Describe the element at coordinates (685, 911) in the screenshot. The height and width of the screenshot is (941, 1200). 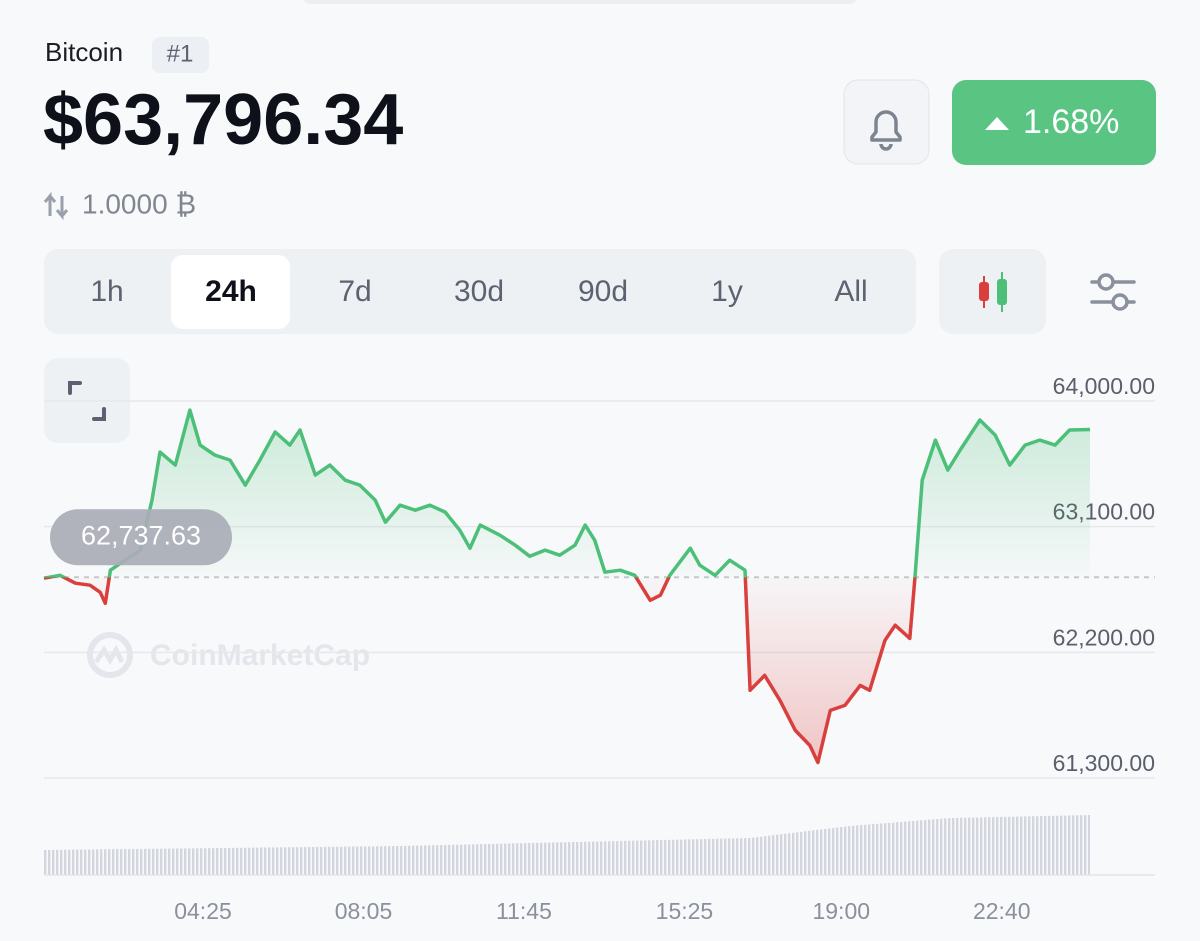
I see `x-tick-label: 15:25` at that location.